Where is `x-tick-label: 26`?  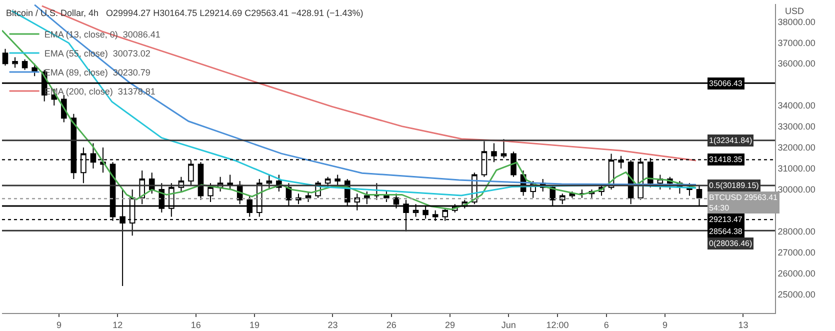 x-tick-label: 26 is located at coordinates (391, 325).